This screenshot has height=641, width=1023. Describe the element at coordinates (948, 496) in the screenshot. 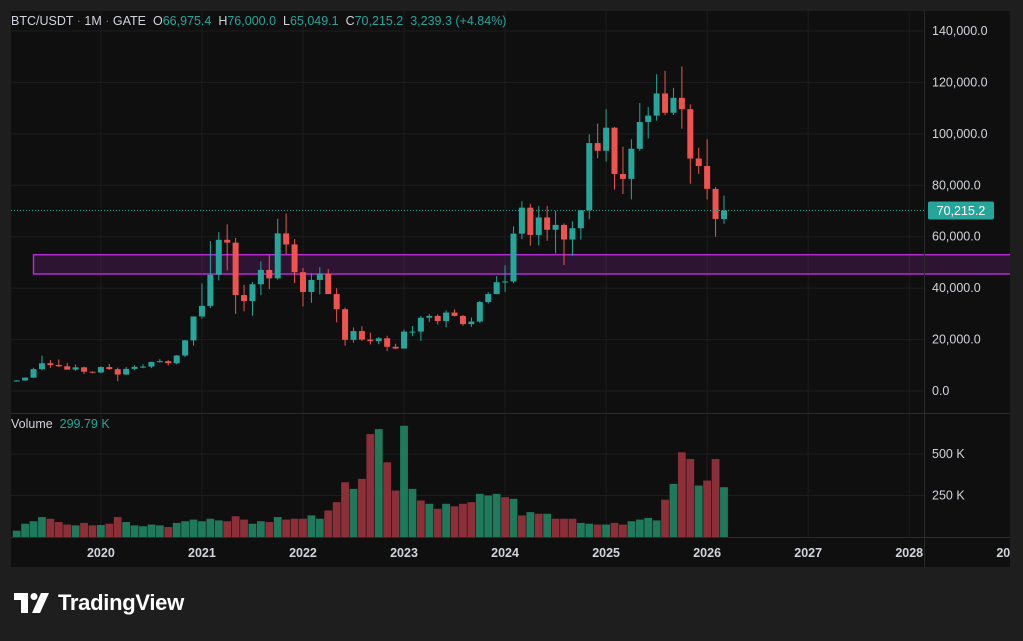

I see `volume-tick-label: 250 K` at that location.